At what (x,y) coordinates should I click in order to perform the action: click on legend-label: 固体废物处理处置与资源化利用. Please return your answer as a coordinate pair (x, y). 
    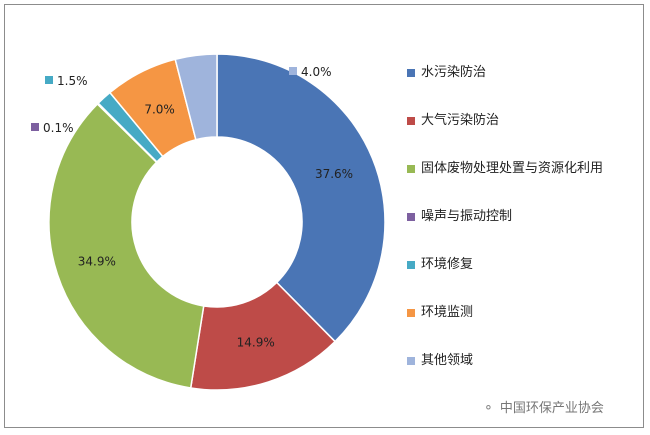
    Looking at the image, I should click on (512, 168).